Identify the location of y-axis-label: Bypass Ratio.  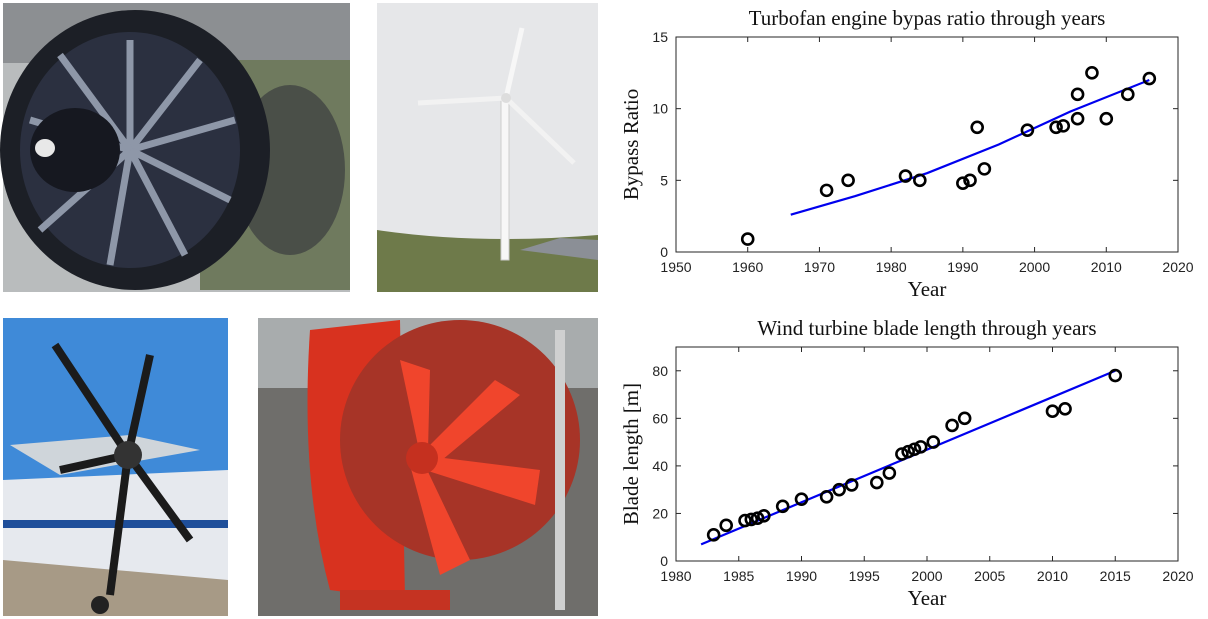
(631, 144).